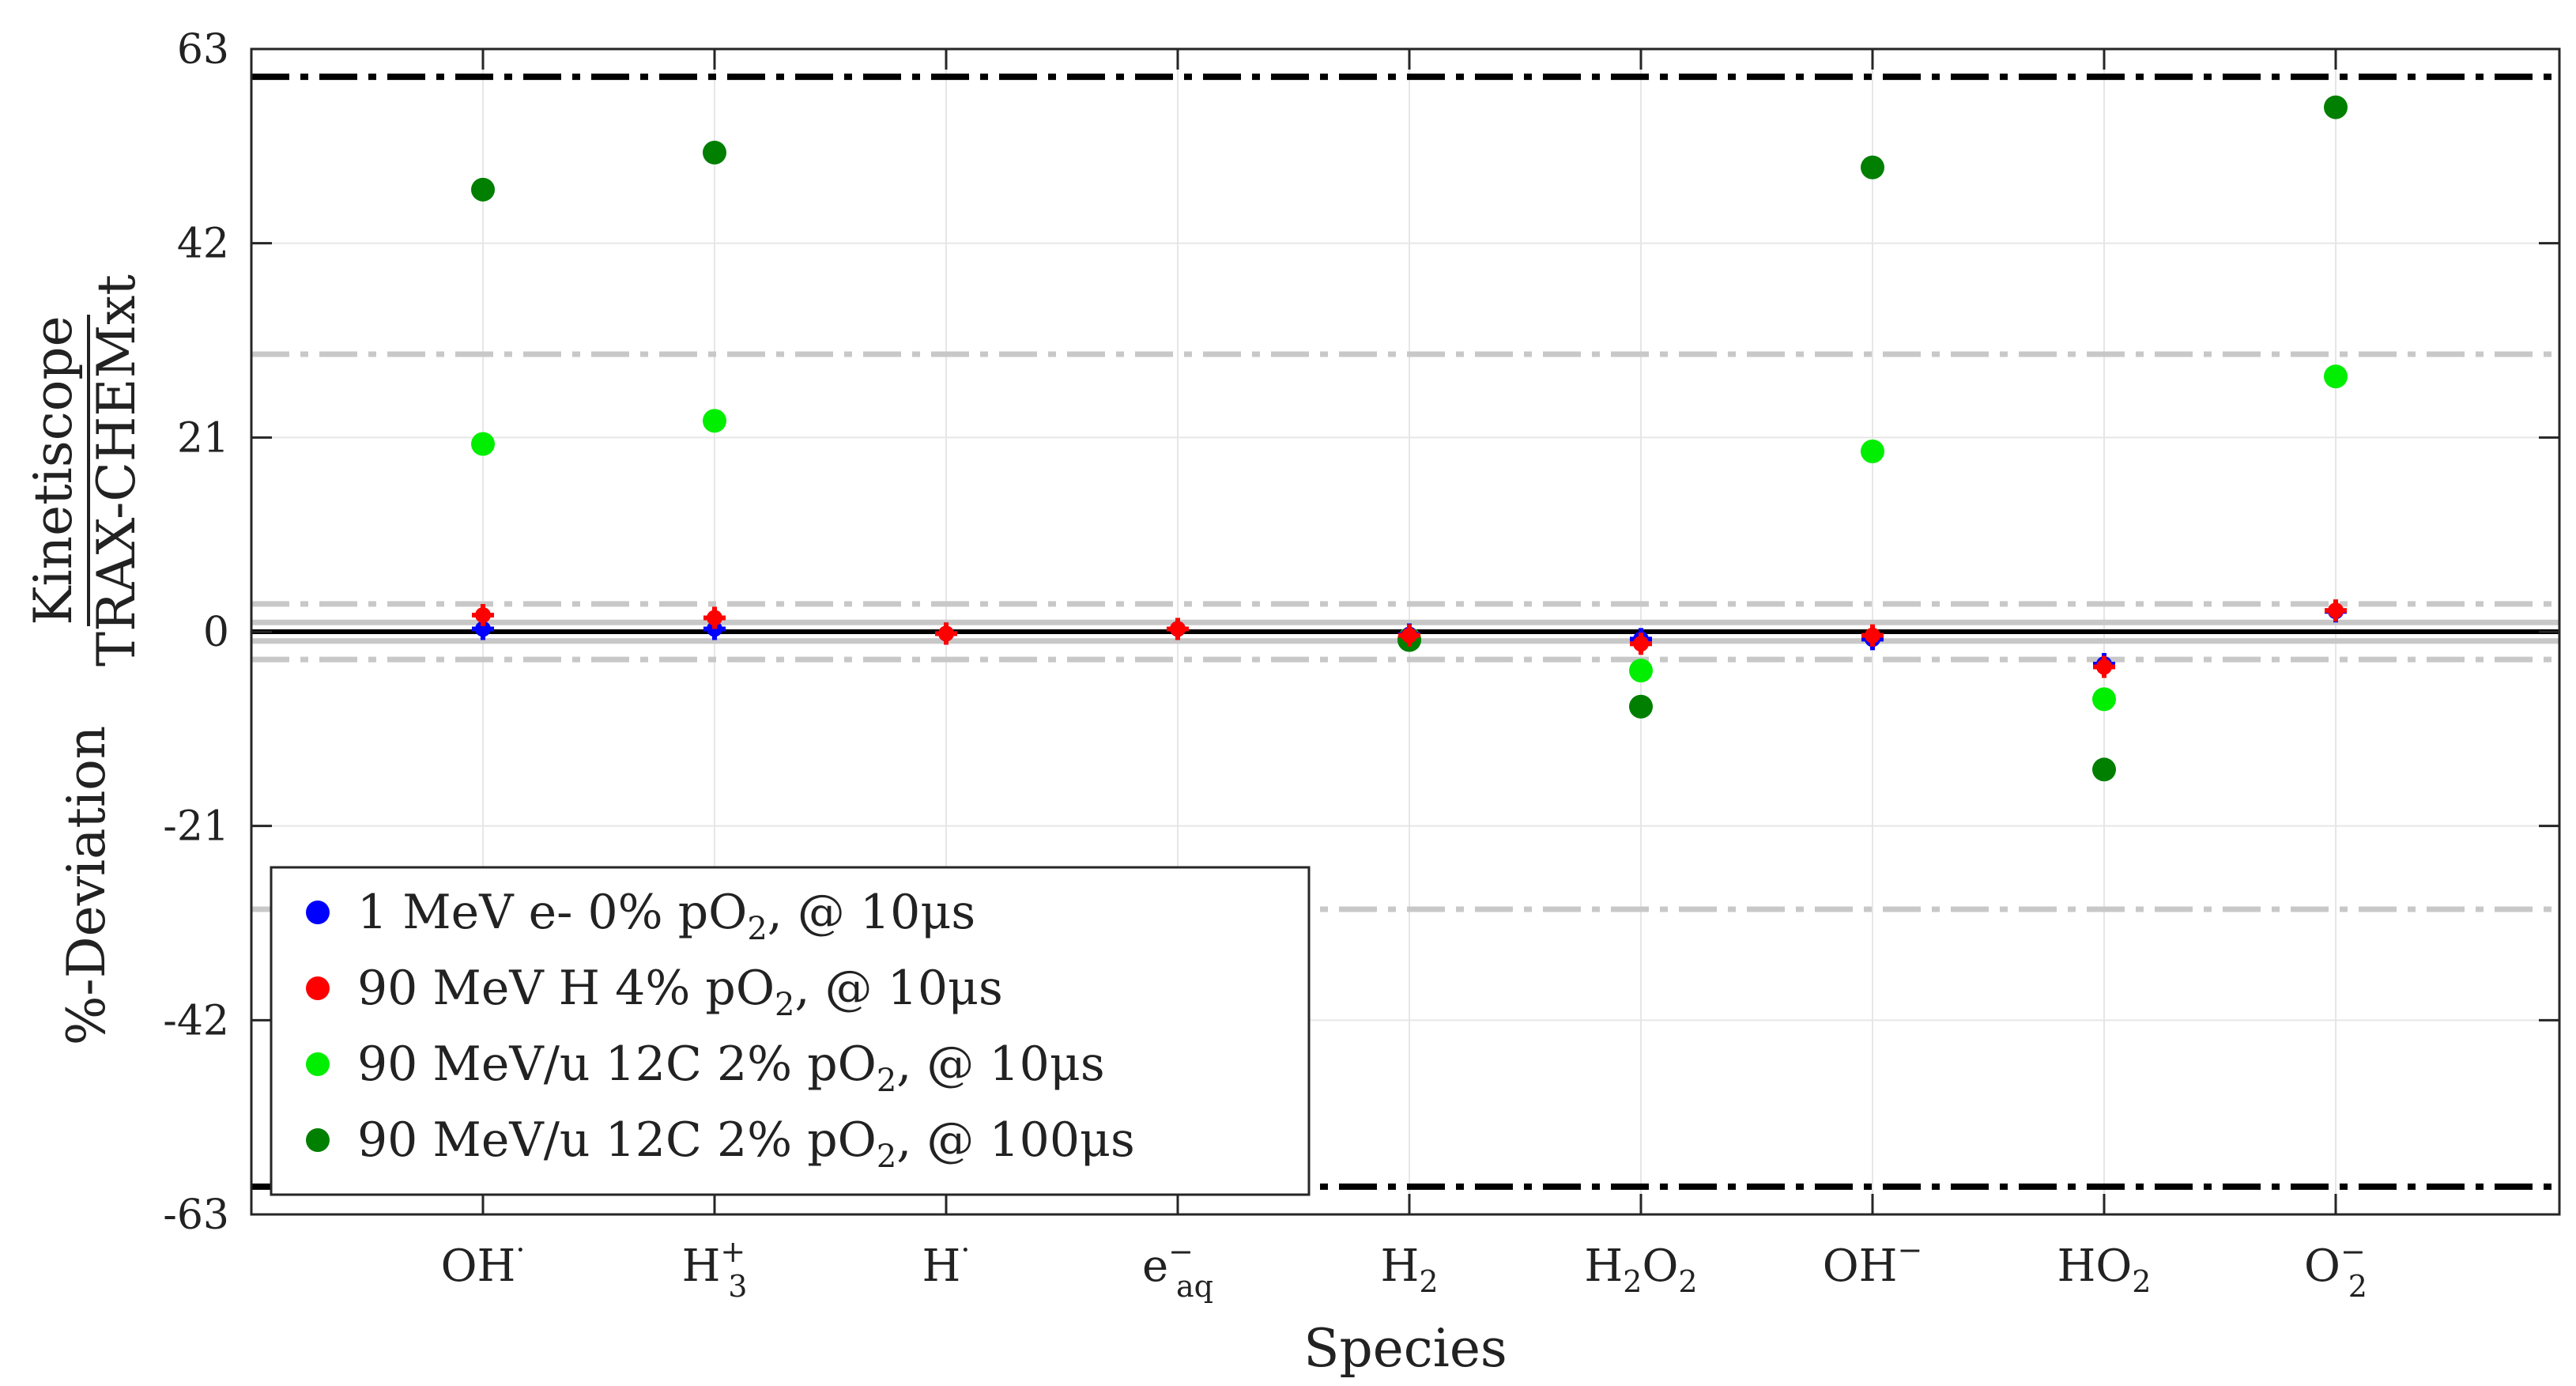  I want to click on y-axis-title-prefix: %-Deviation, so click(86, 886).